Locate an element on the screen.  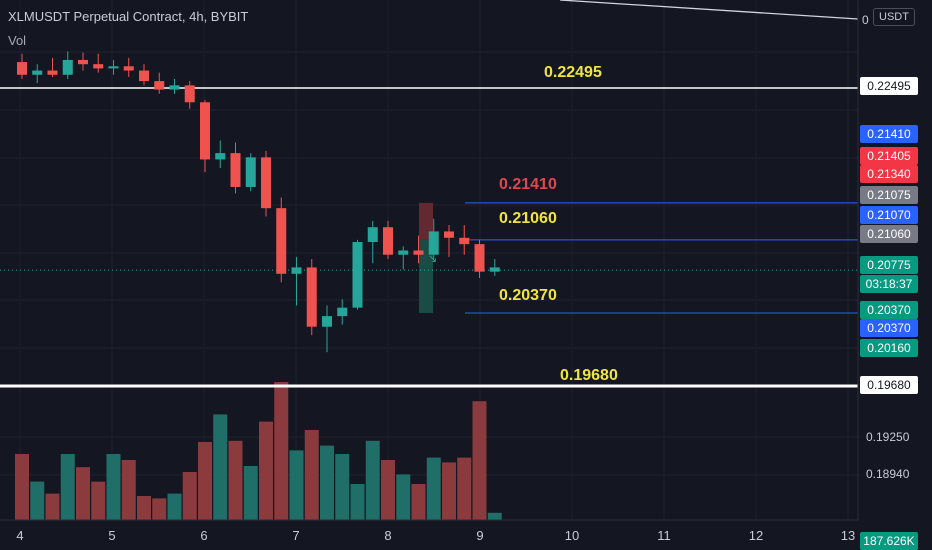
price-label-text-6: 0.21060 is located at coordinates (889, 234).